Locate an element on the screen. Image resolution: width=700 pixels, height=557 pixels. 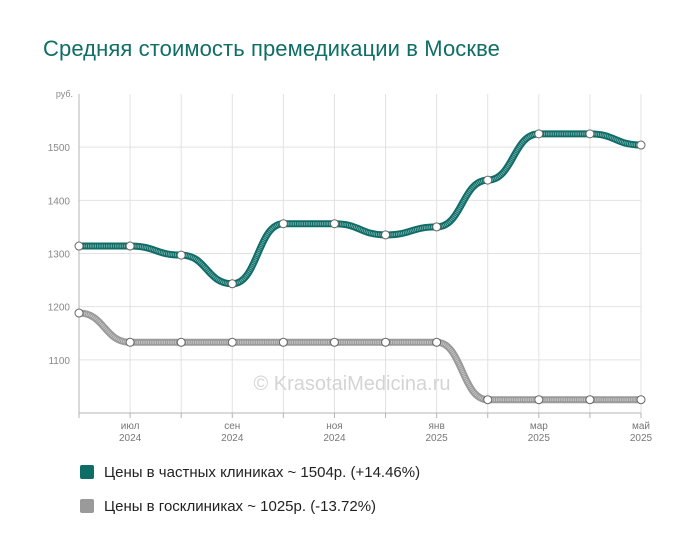
chart-title: Средняя стоимость премедикации в Москве is located at coordinates (271, 48).